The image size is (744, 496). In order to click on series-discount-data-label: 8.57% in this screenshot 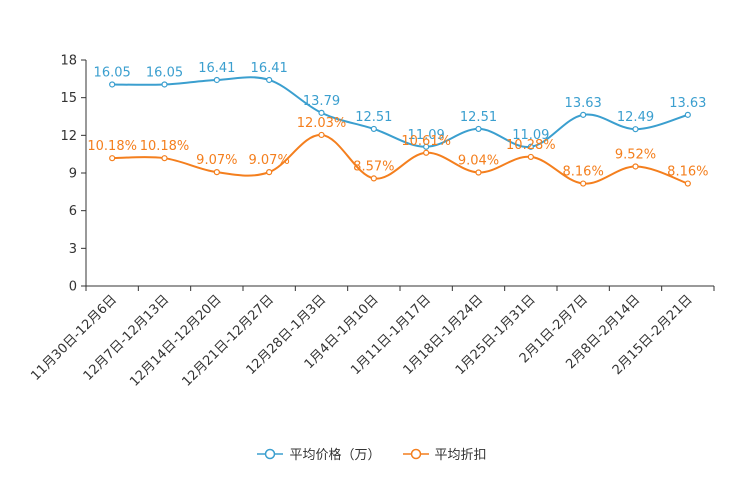, I will do `click(373, 166)`.